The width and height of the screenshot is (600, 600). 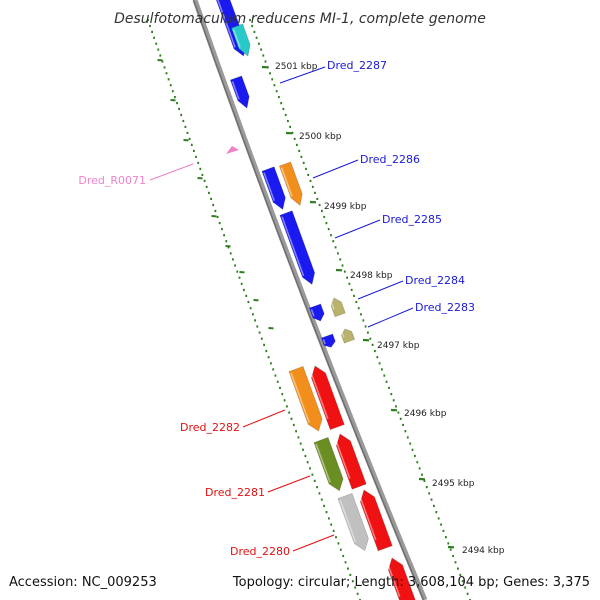 What do you see at coordinates (235, 492) in the screenshot?
I see `gene-label: Dred_2281` at bounding box center [235, 492].